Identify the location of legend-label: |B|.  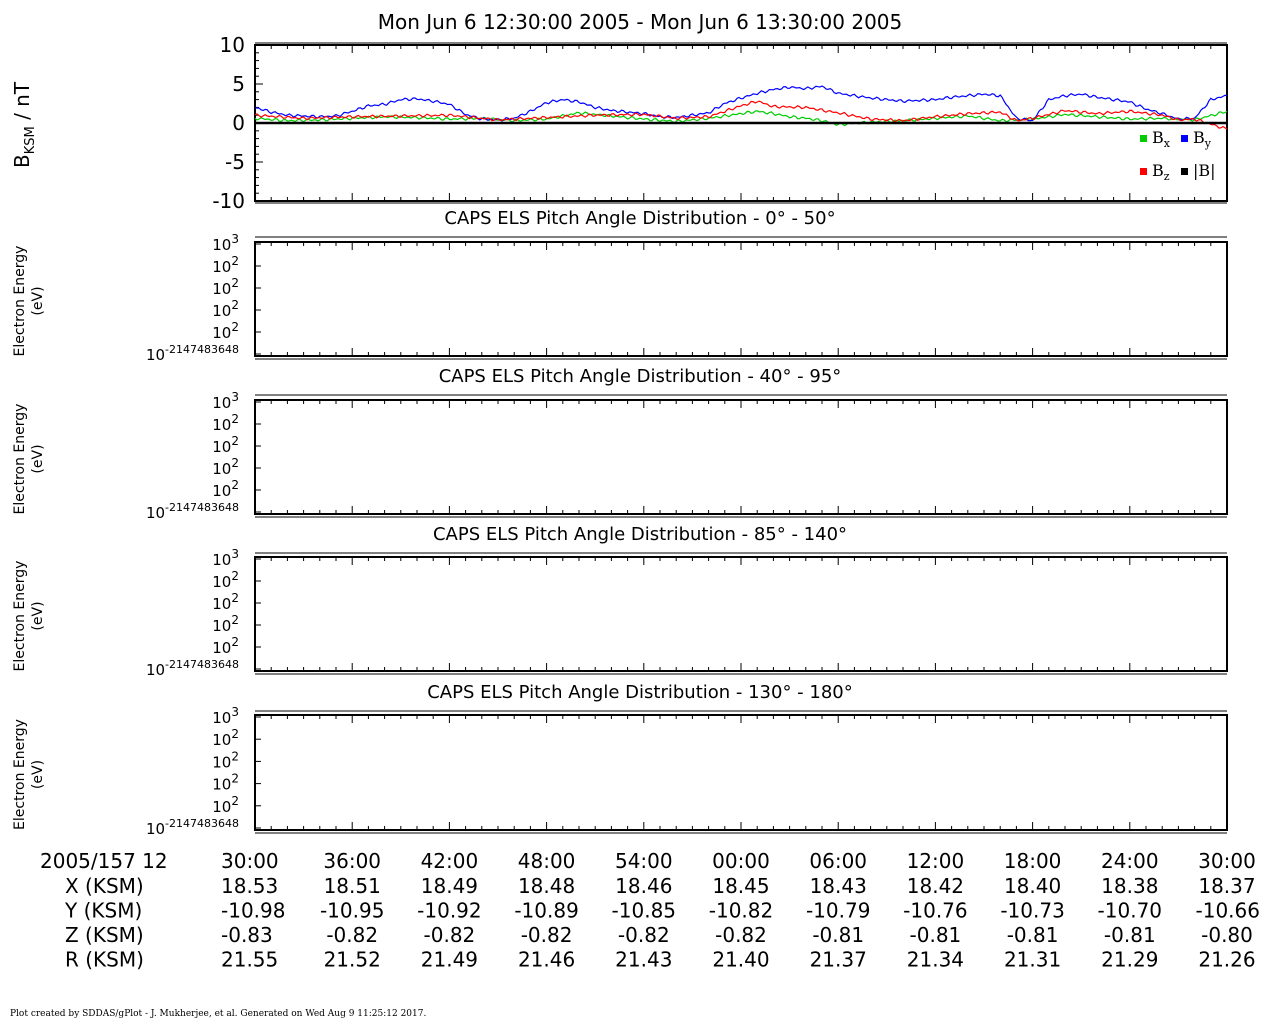
(1204, 170).